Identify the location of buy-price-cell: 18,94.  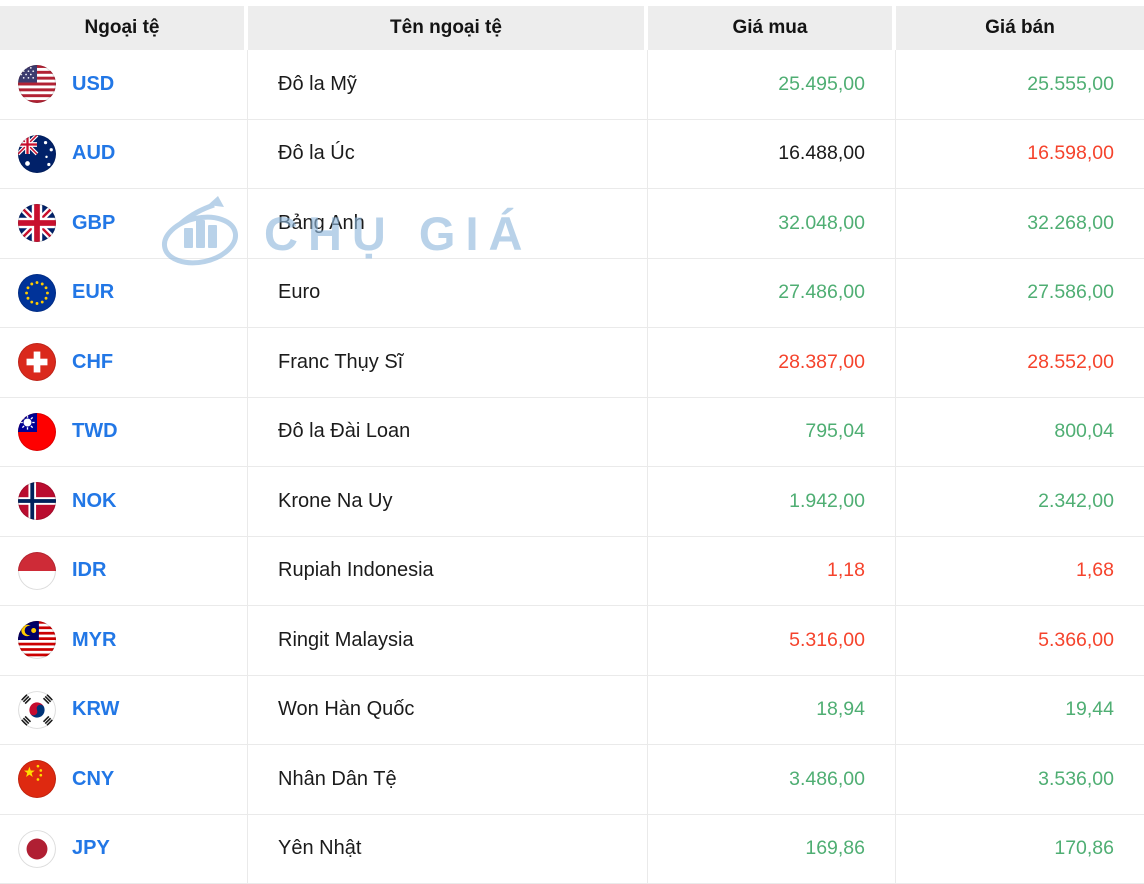
(772, 710).